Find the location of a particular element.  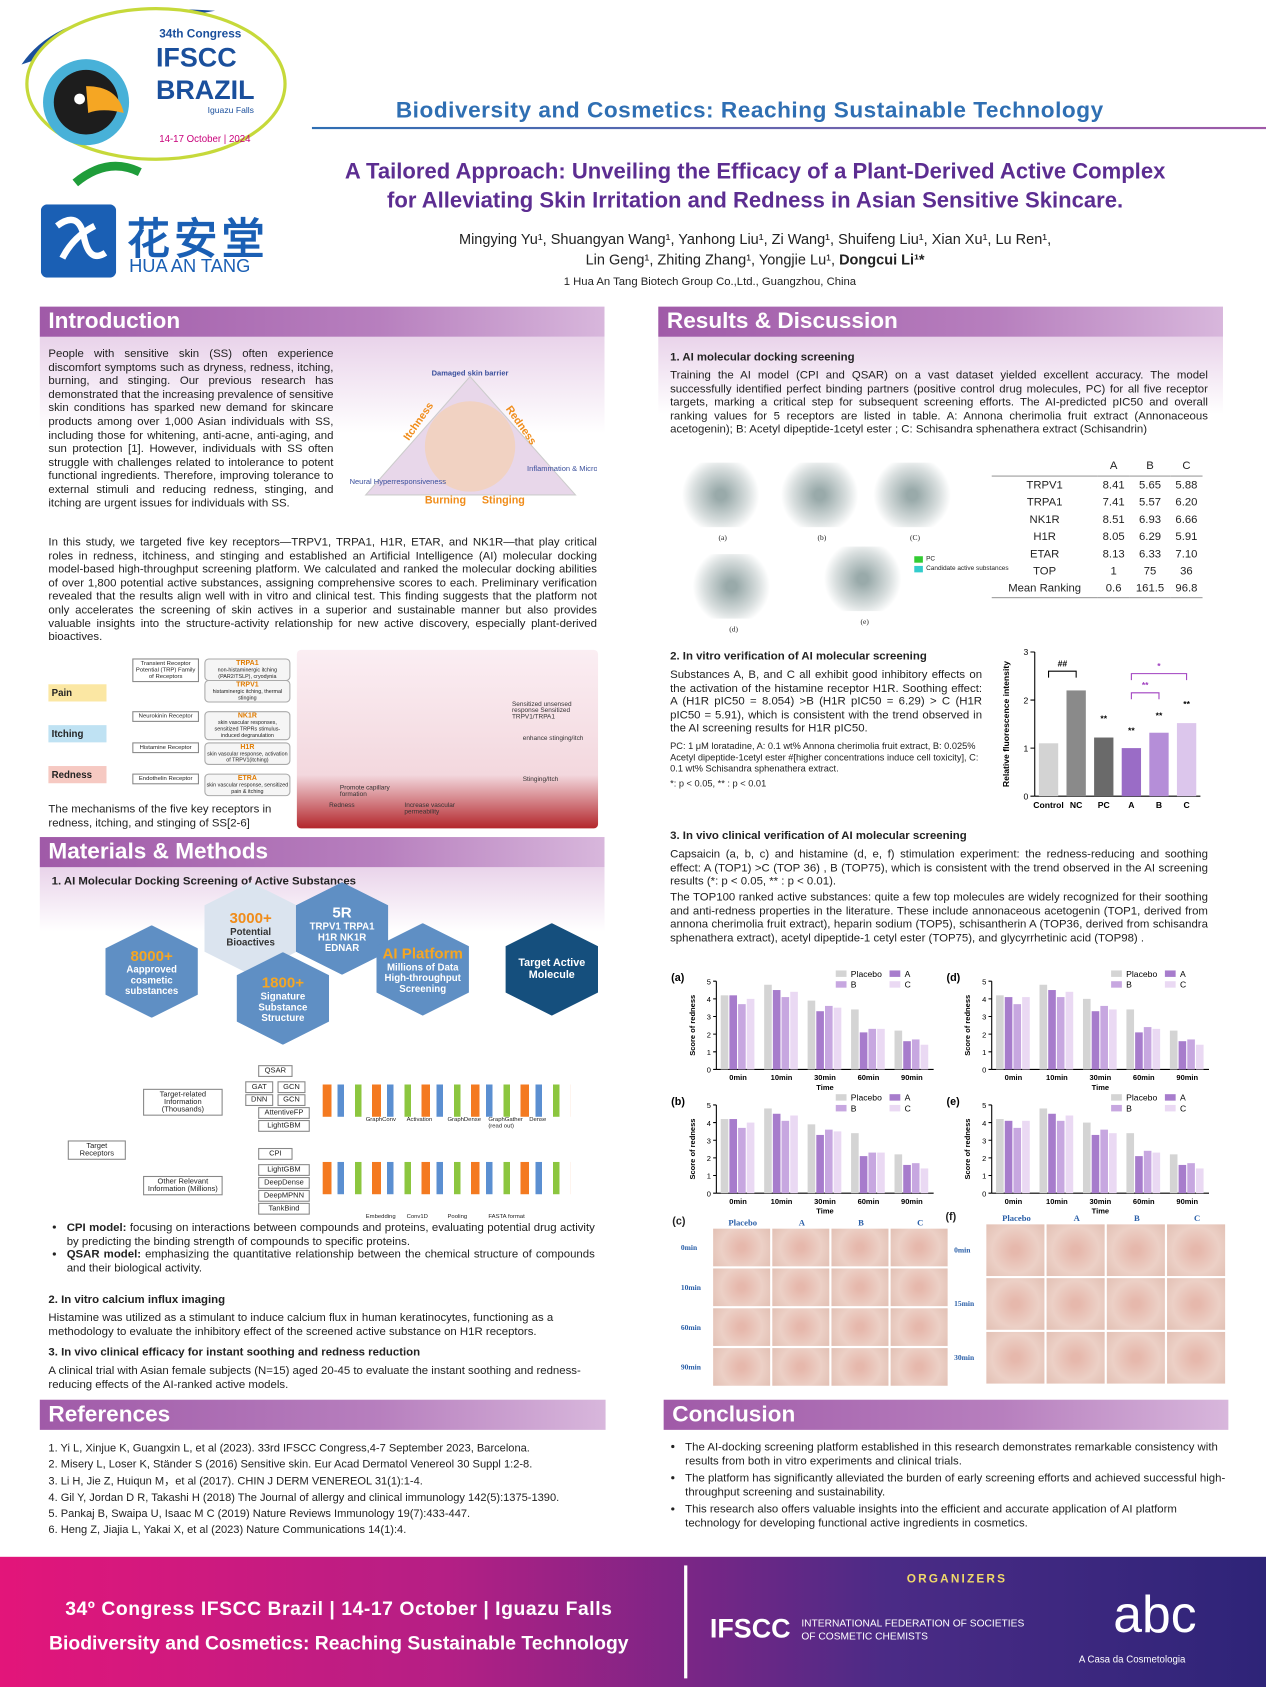

table-row: TOP 1 75 36 is located at coordinates (1097, 571).